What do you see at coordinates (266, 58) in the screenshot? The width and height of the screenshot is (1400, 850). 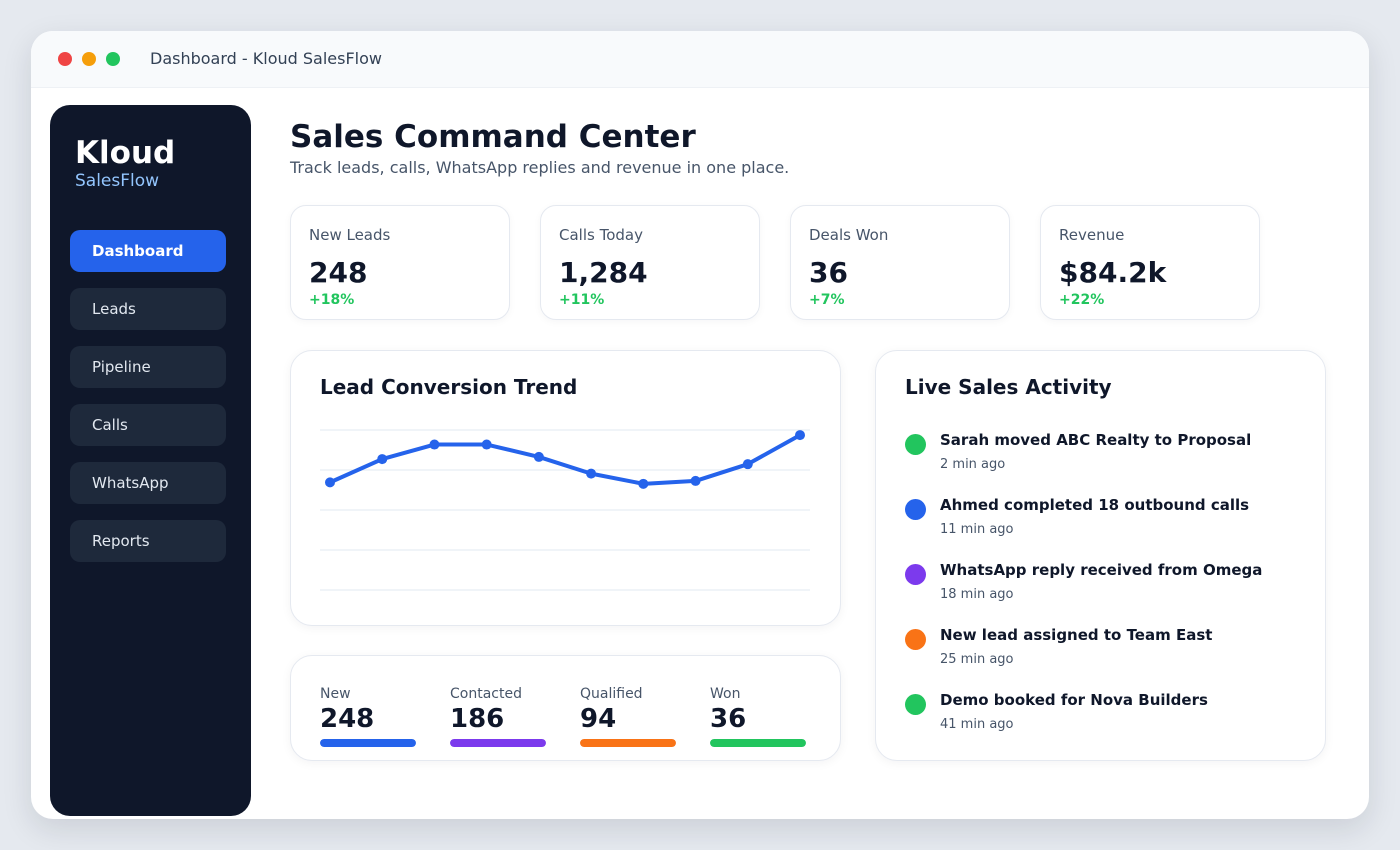 I see `window-title: Dashboard - Kloud SalesFlow` at bounding box center [266, 58].